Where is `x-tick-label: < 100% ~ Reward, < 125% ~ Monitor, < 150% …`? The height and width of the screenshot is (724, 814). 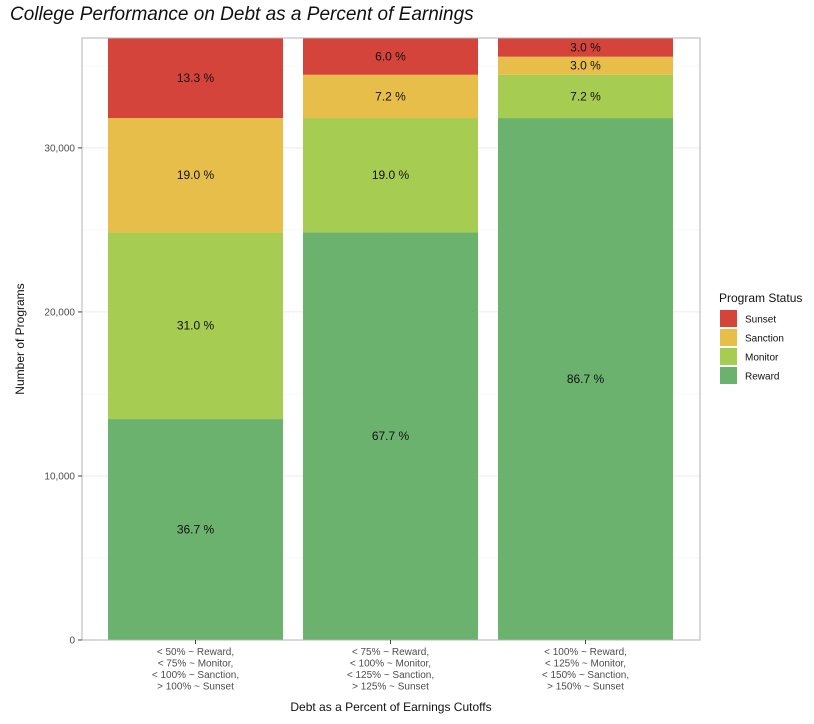
x-tick-label: < 100% ~ Reward, < 125% ~ Monitor, < 150% … is located at coordinates (585, 670).